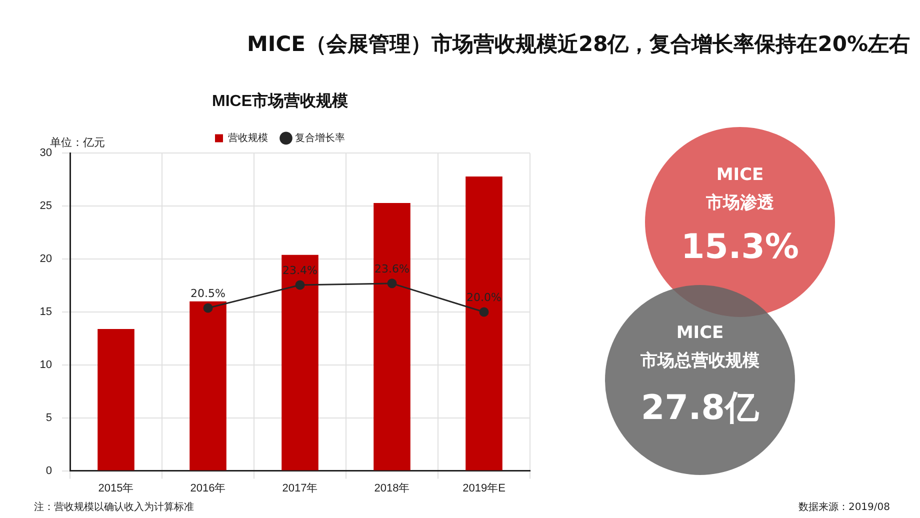 This screenshot has width=920, height=518. What do you see at coordinates (280, 101) in the screenshot?
I see `chart-subtitle: MICE市场营收规模` at bounding box center [280, 101].